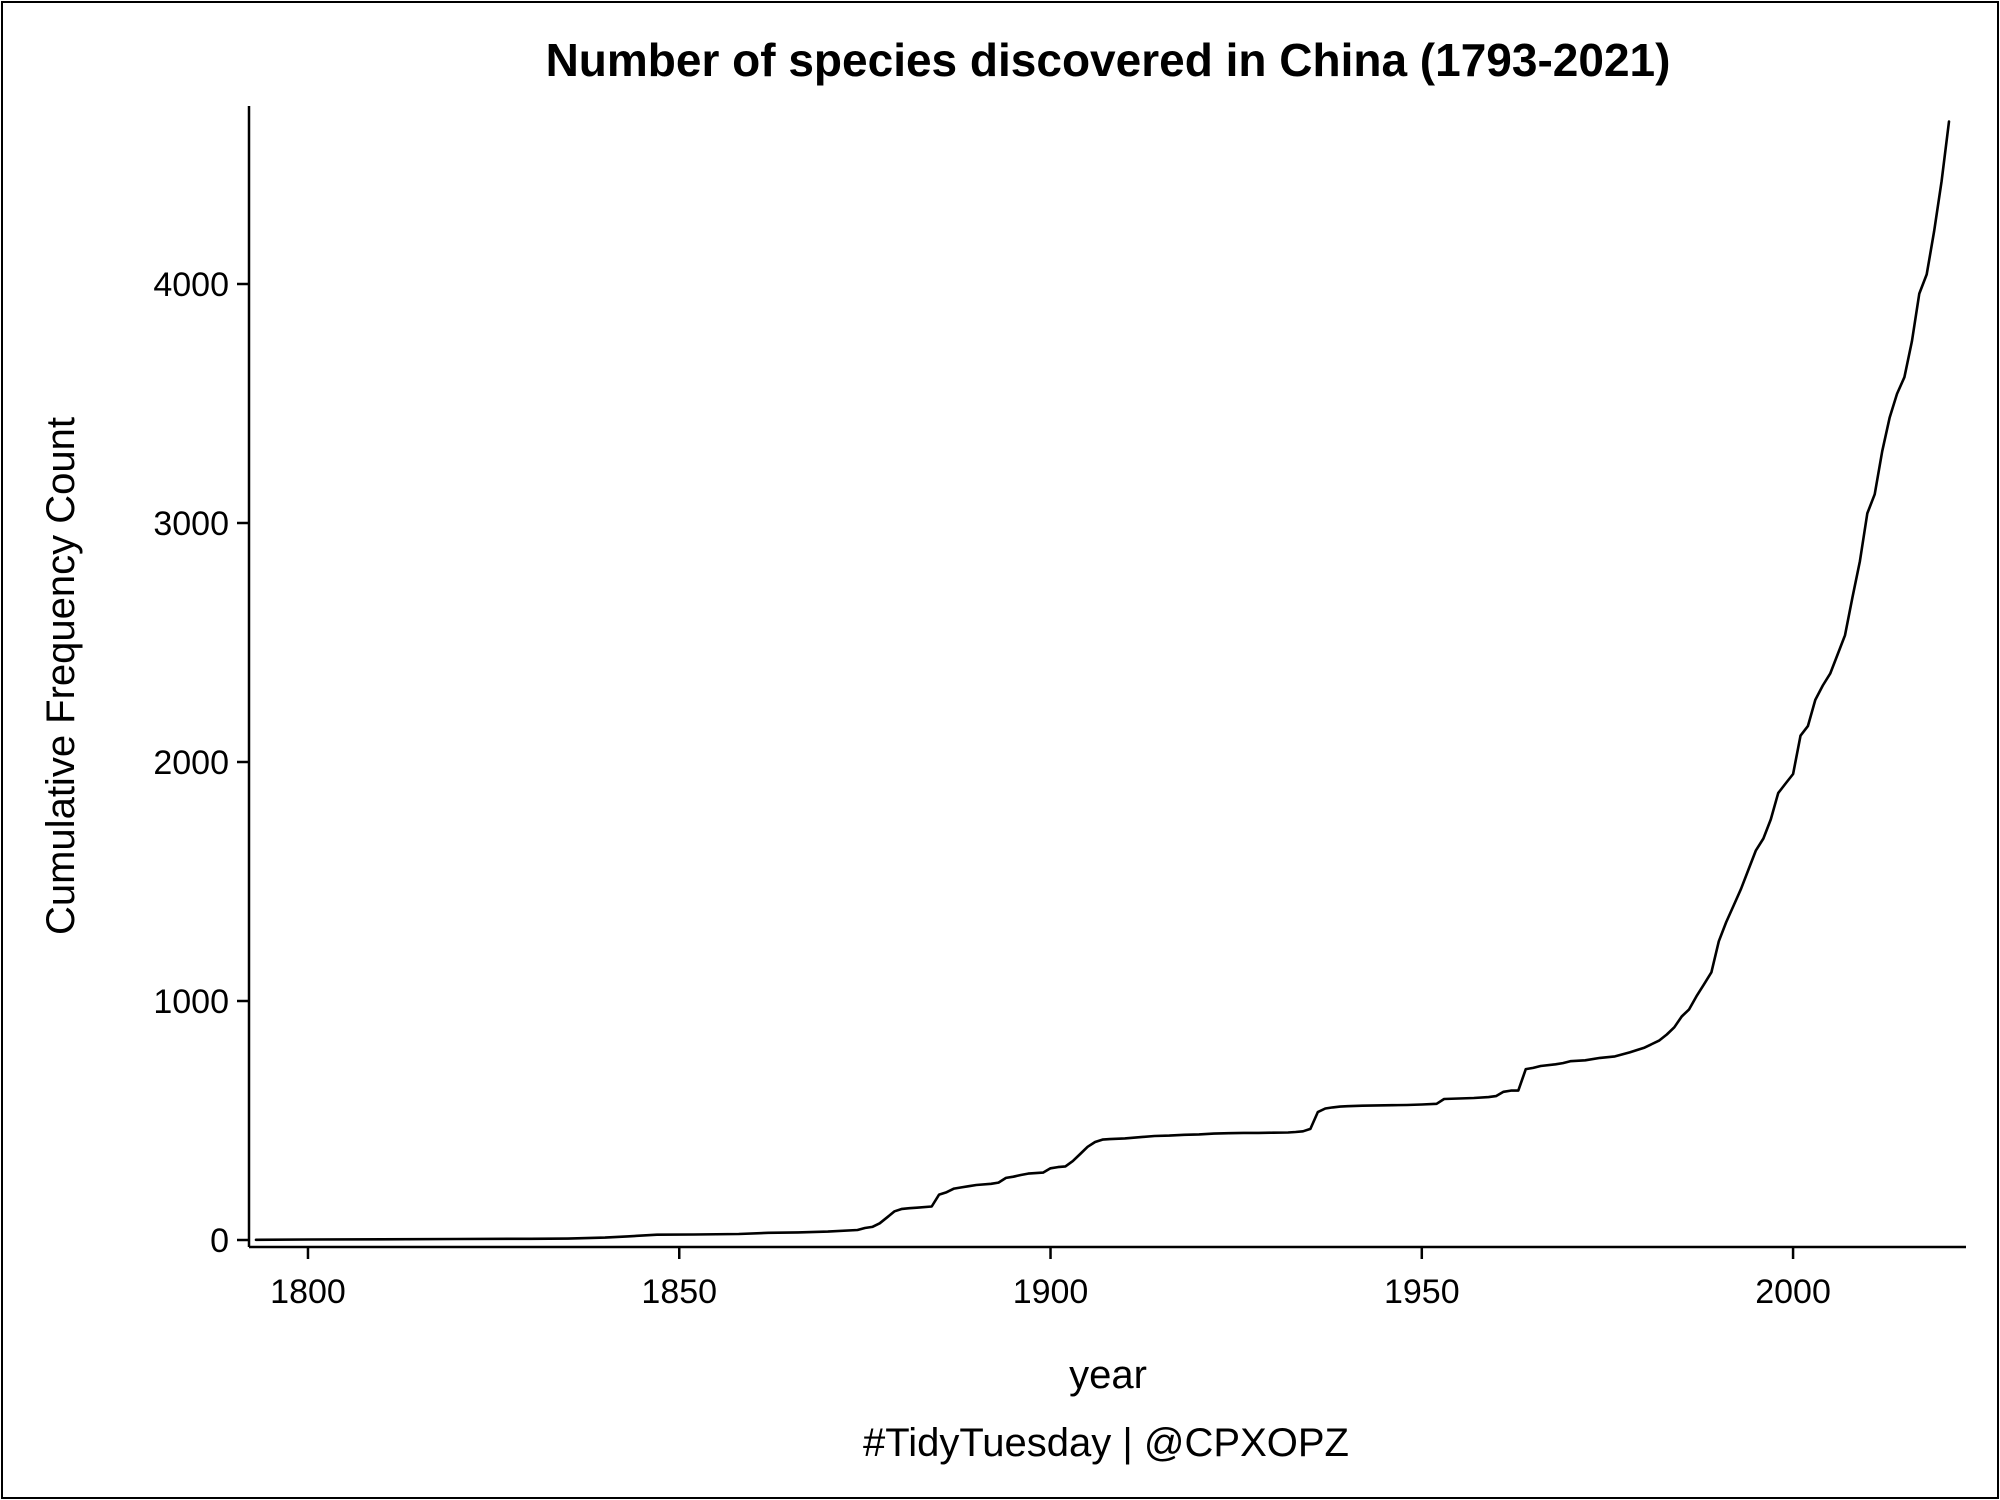 The height and width of the screenshot is (1500, 2000). I want to click on y-tick-label: 4000, so click(191, 285).